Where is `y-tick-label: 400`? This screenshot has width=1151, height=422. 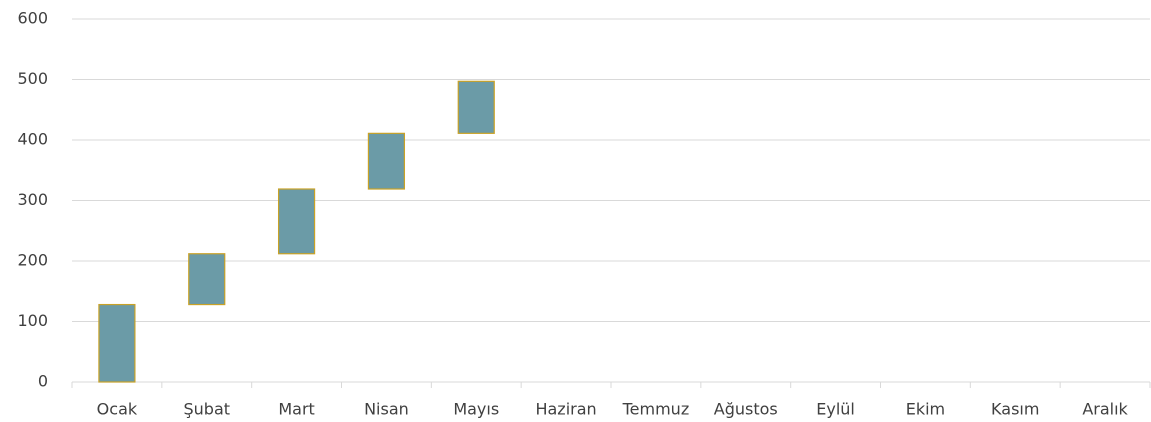 y-tick-label: 400 is located at coordinates (32, 139).